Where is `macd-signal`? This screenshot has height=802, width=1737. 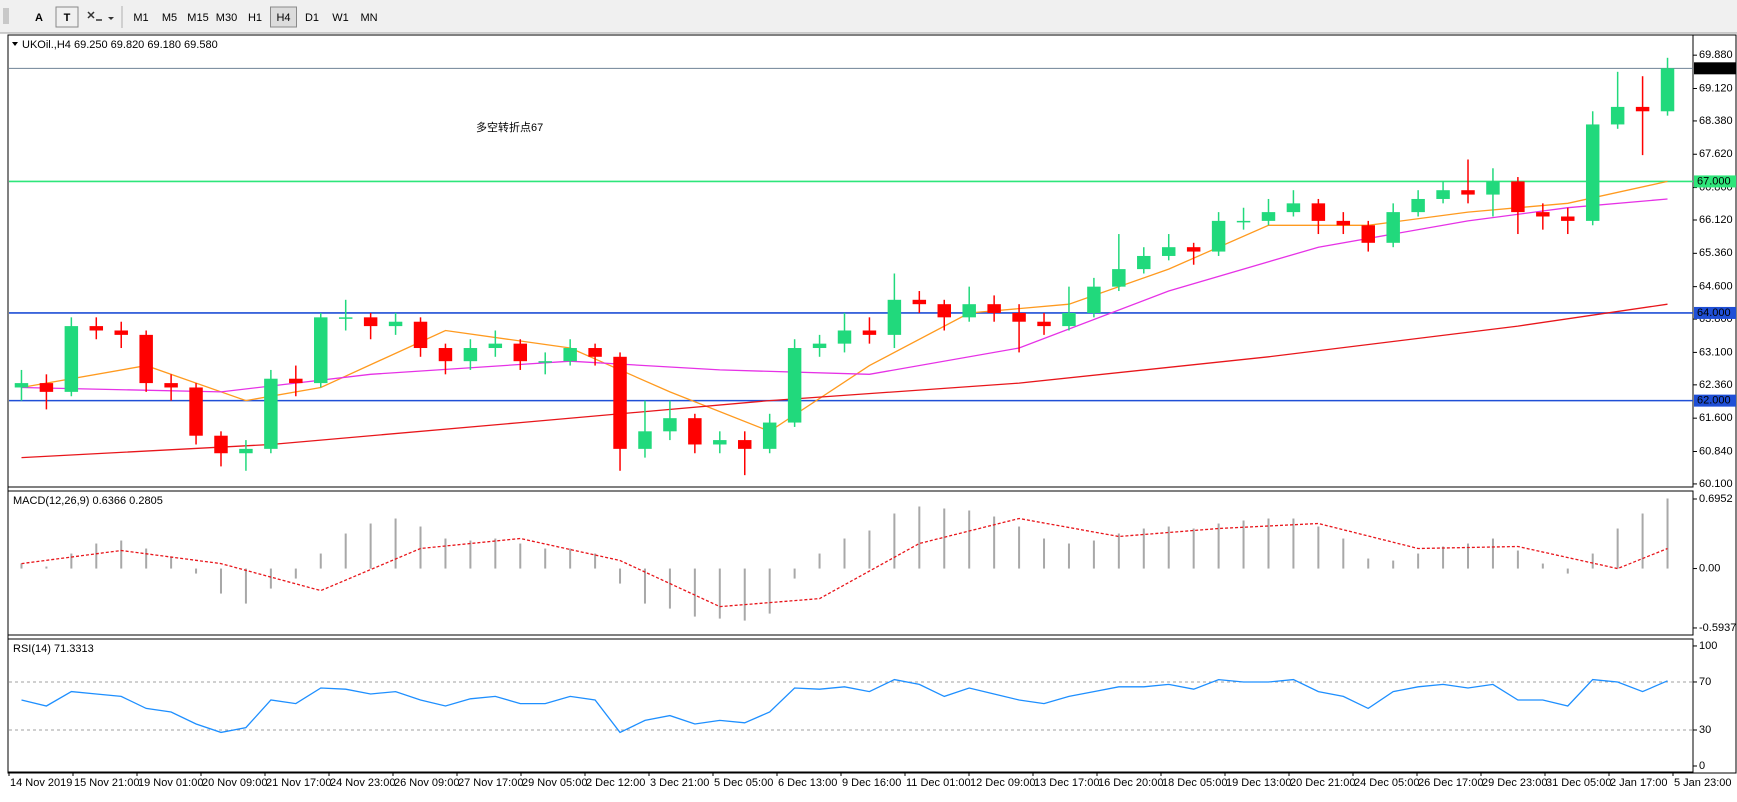 macd-signal is located at coordinates (844, 562).